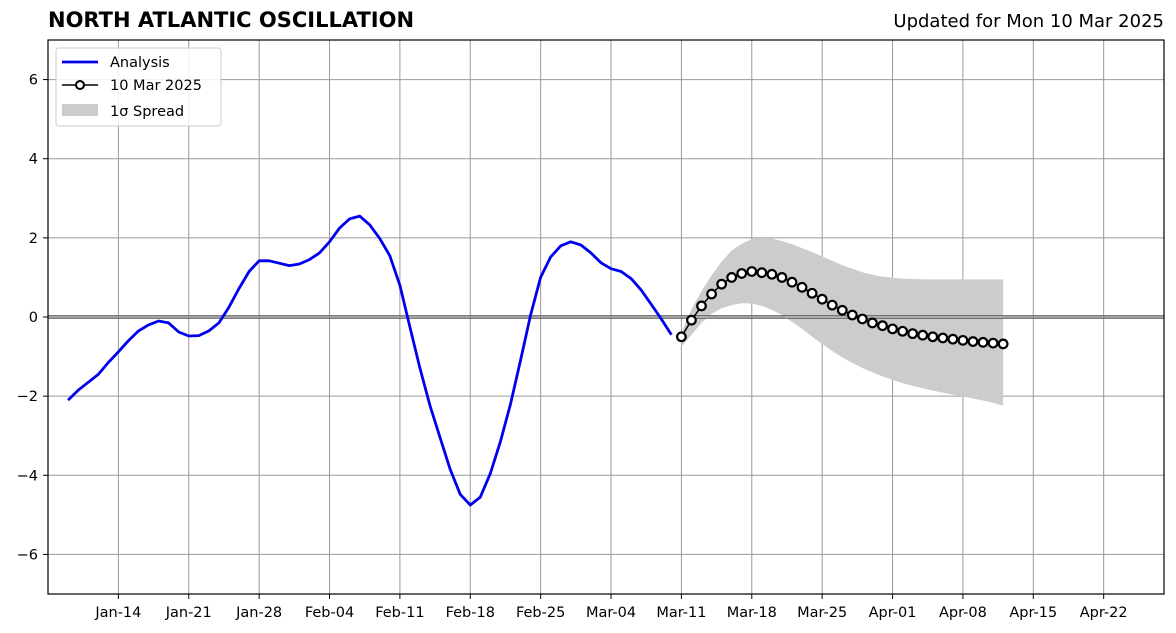 This screenshot has height=633, width=1176. I want to click on x-tick-label: Mar-25, so click(822, 613).